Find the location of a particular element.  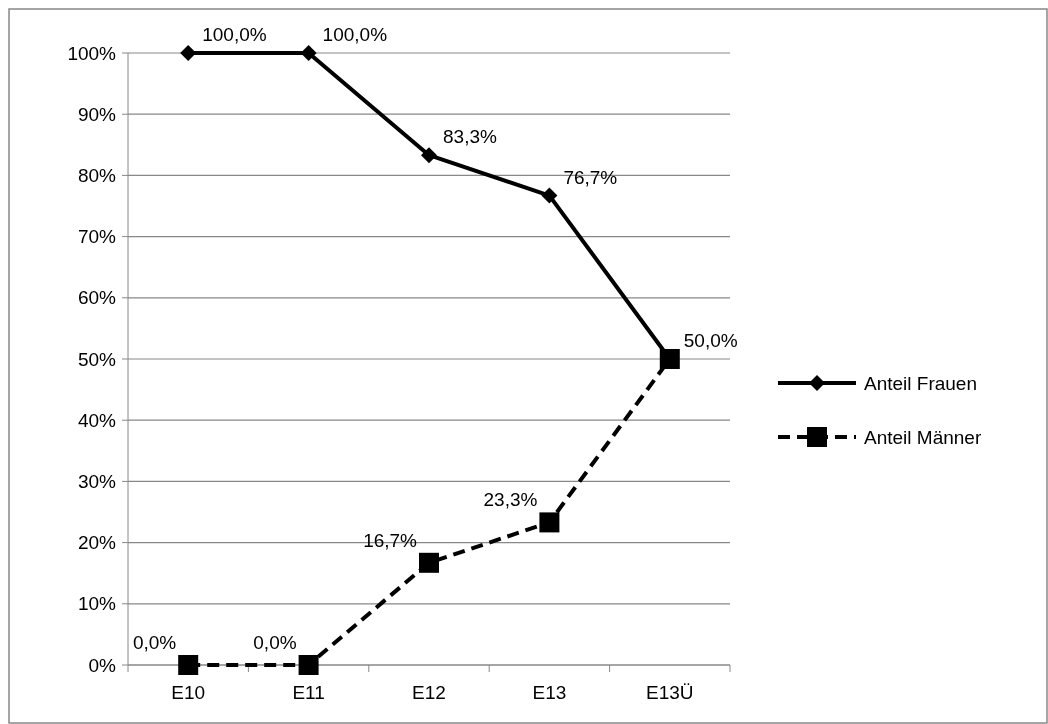

y-tick-label: 70% is located at coordinates (97, 237).